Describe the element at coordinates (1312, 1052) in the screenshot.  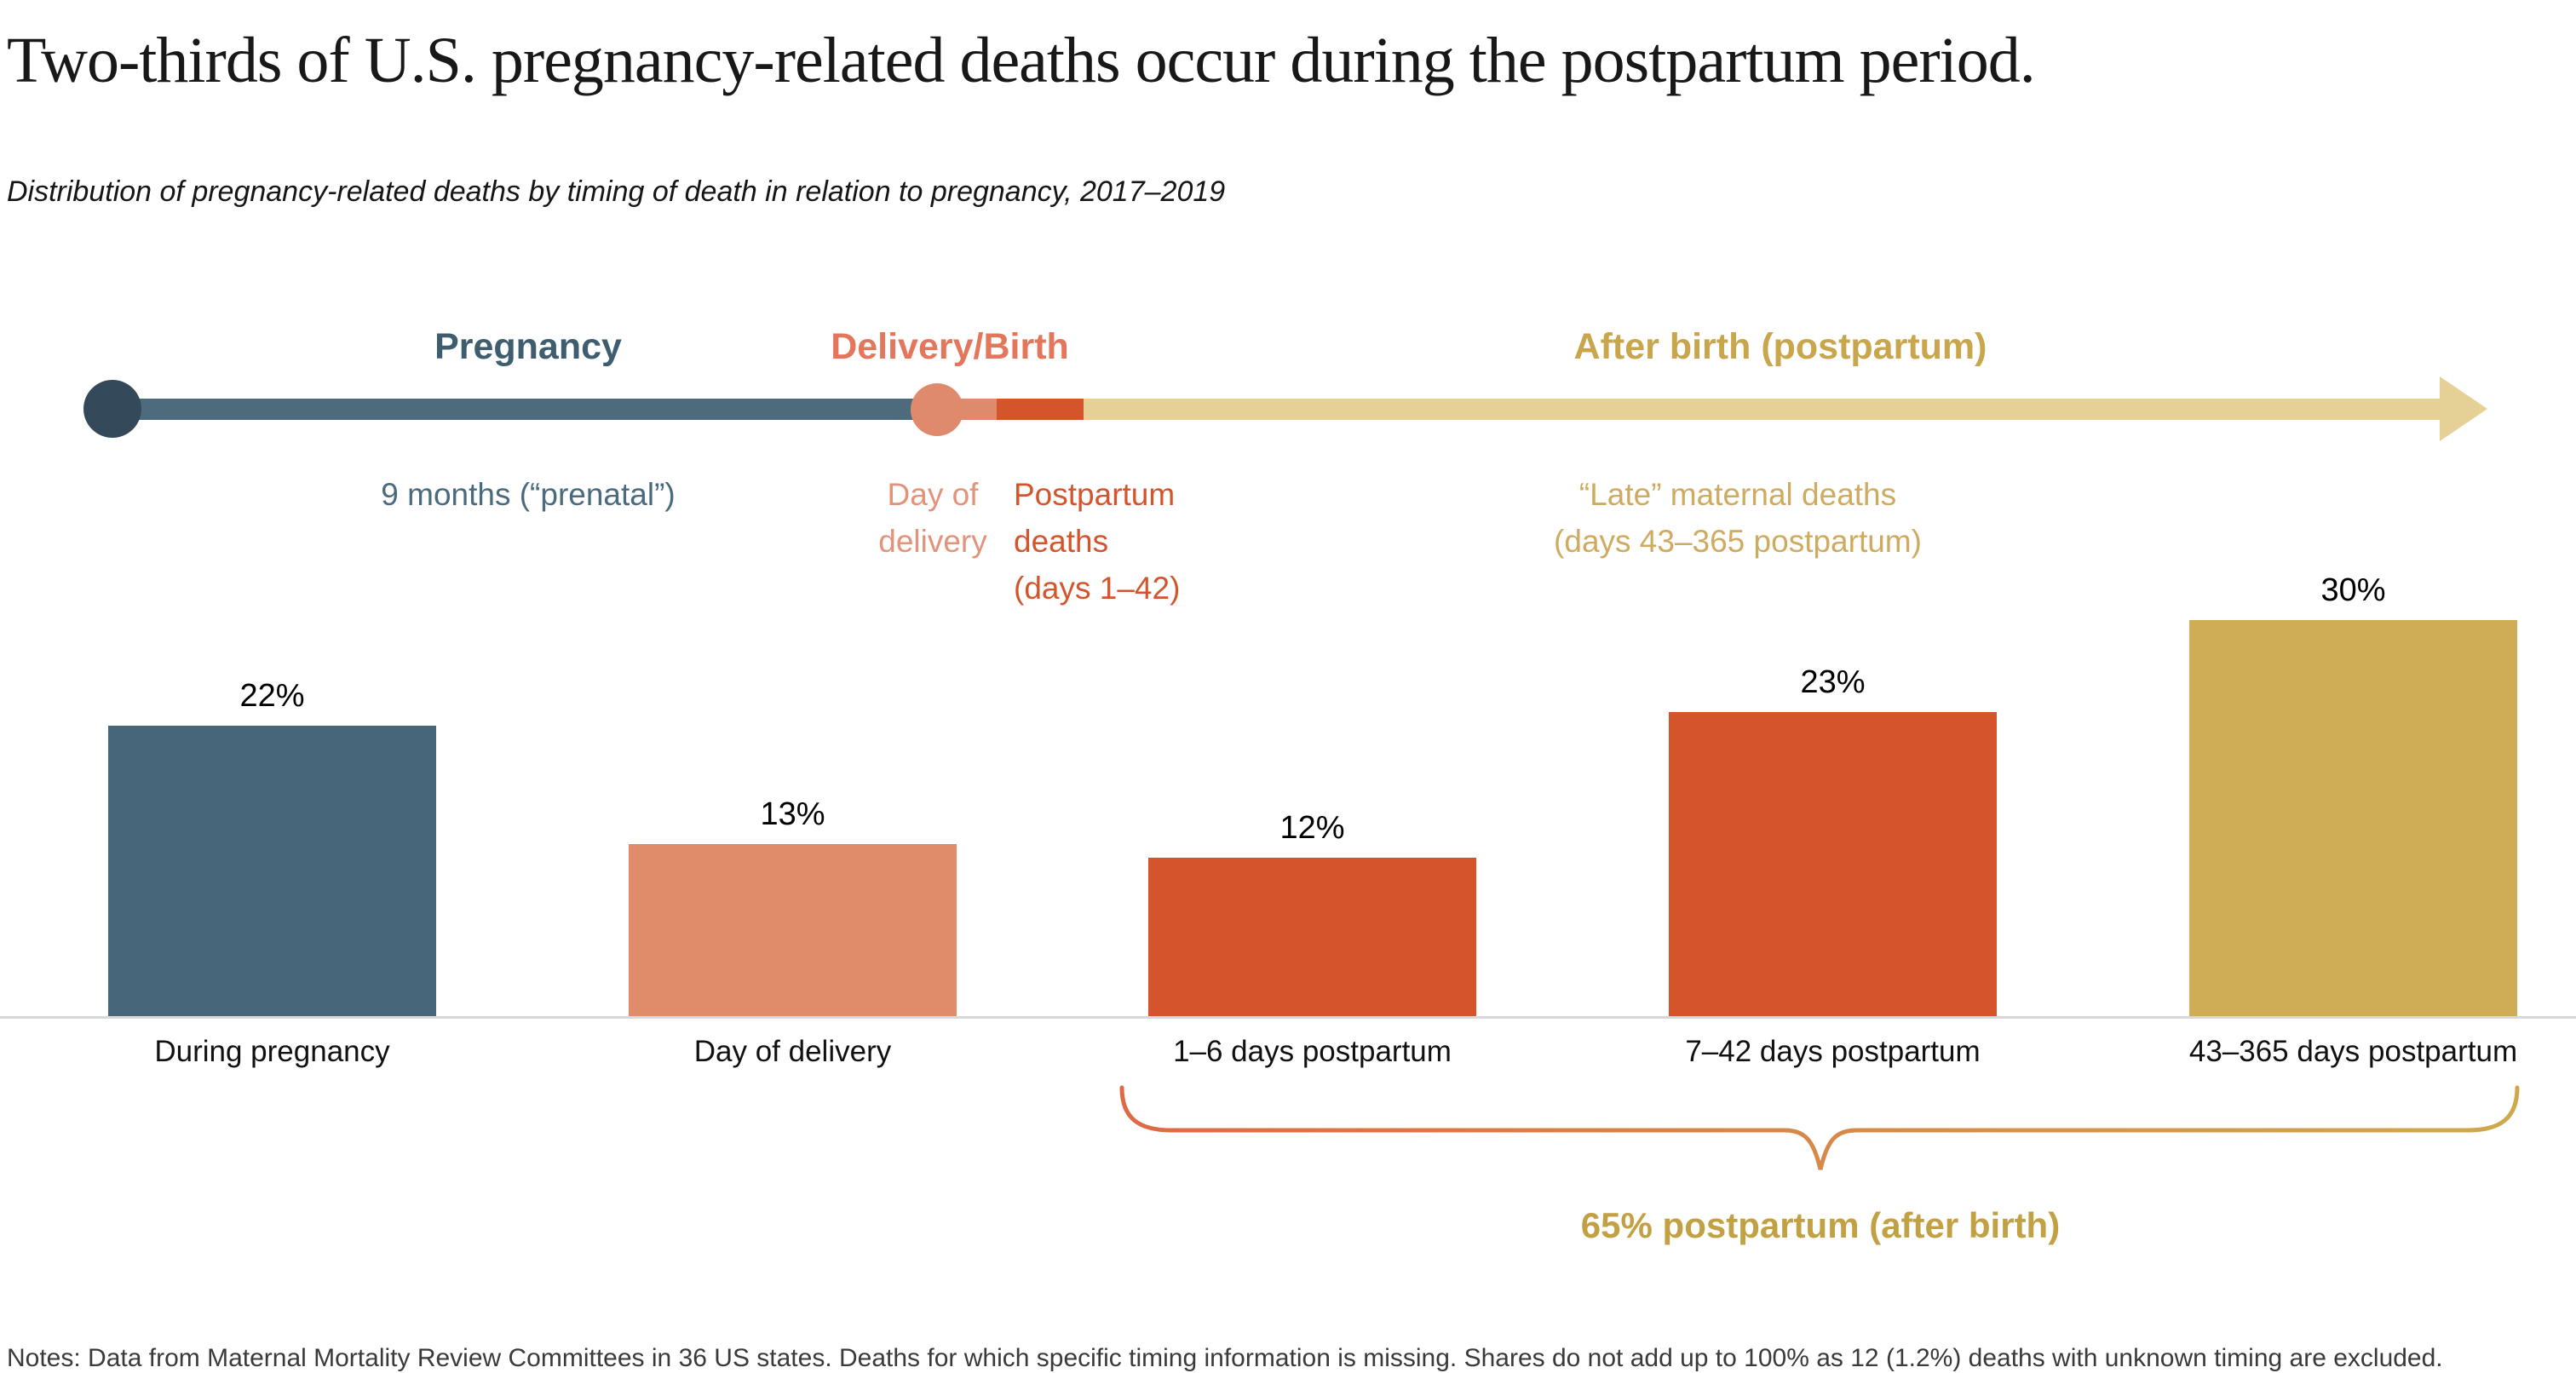
I see `bar-category-label: 1–6 days postpartum` at that location.